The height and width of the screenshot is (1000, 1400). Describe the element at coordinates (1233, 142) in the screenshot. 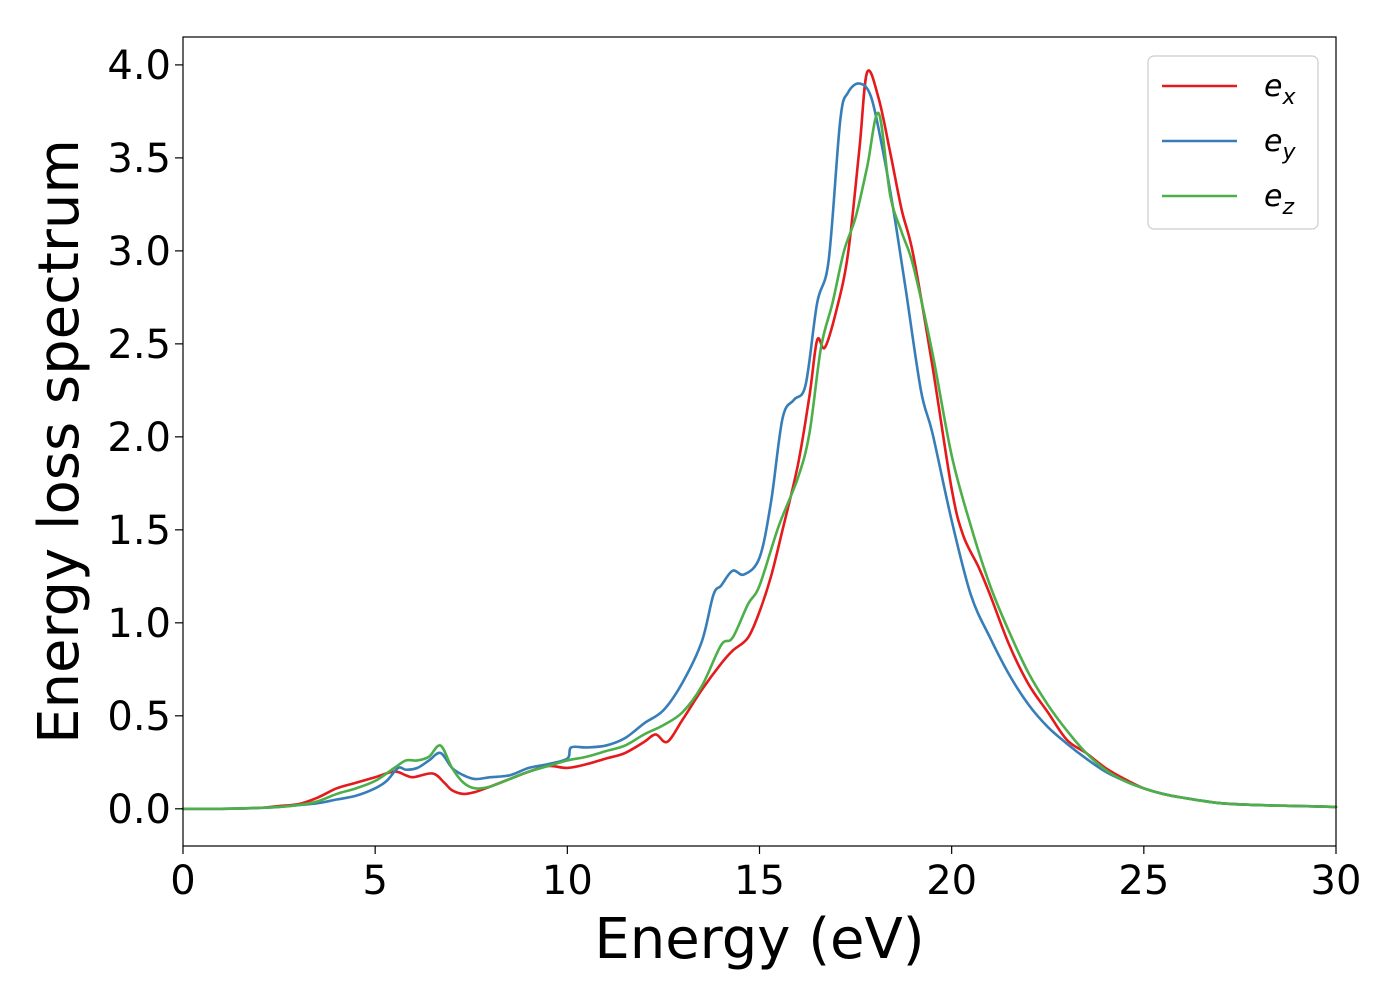

I see `legend-box` at that location.